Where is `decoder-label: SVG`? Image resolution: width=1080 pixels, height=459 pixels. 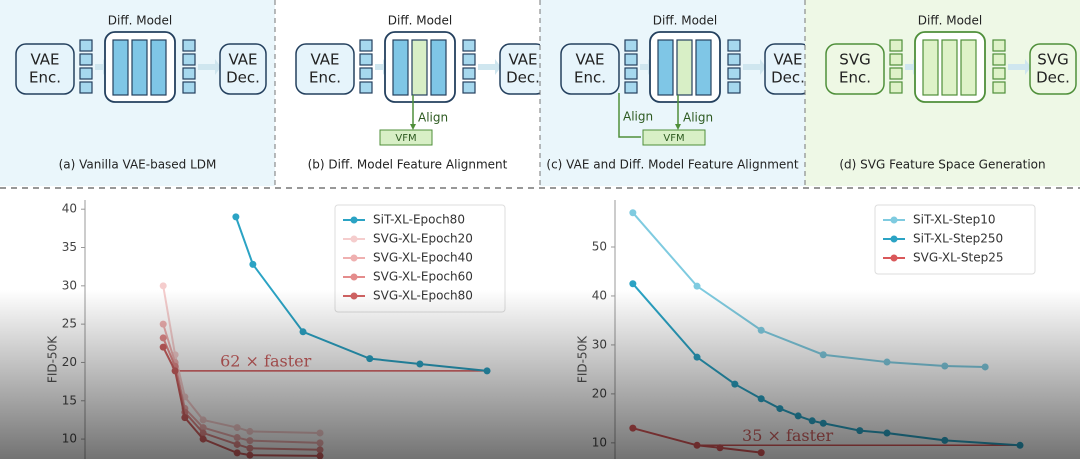
decoder-label: SVG is located at coordinates (1052, 60).